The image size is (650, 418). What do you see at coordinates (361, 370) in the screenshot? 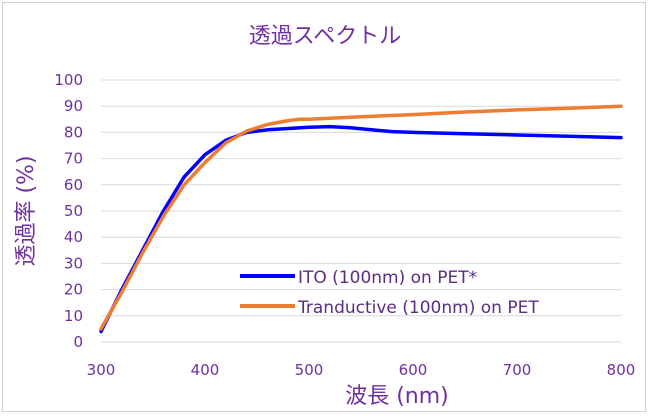
I see `x-tick-labels: 300 400 500 600 700 800` at bounding box center [361, 370].